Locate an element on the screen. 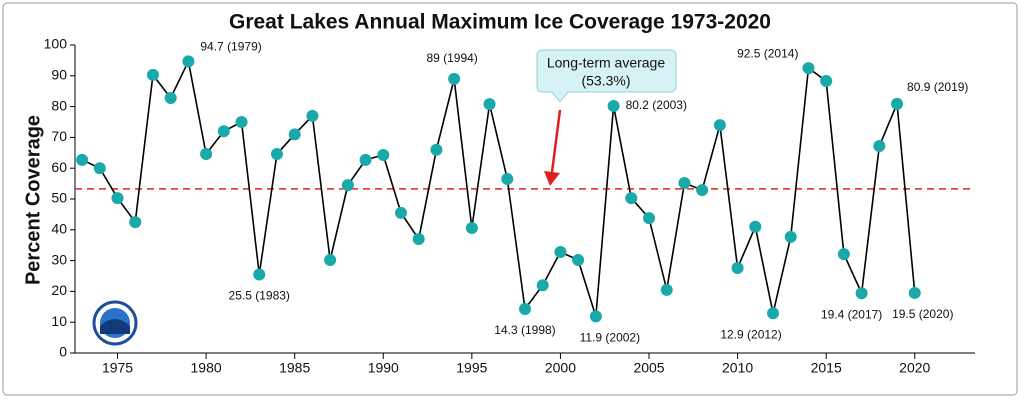 This screenshot has width=1024, height=403. x-tick-label: 2005 is located at coordinates (648, 368).